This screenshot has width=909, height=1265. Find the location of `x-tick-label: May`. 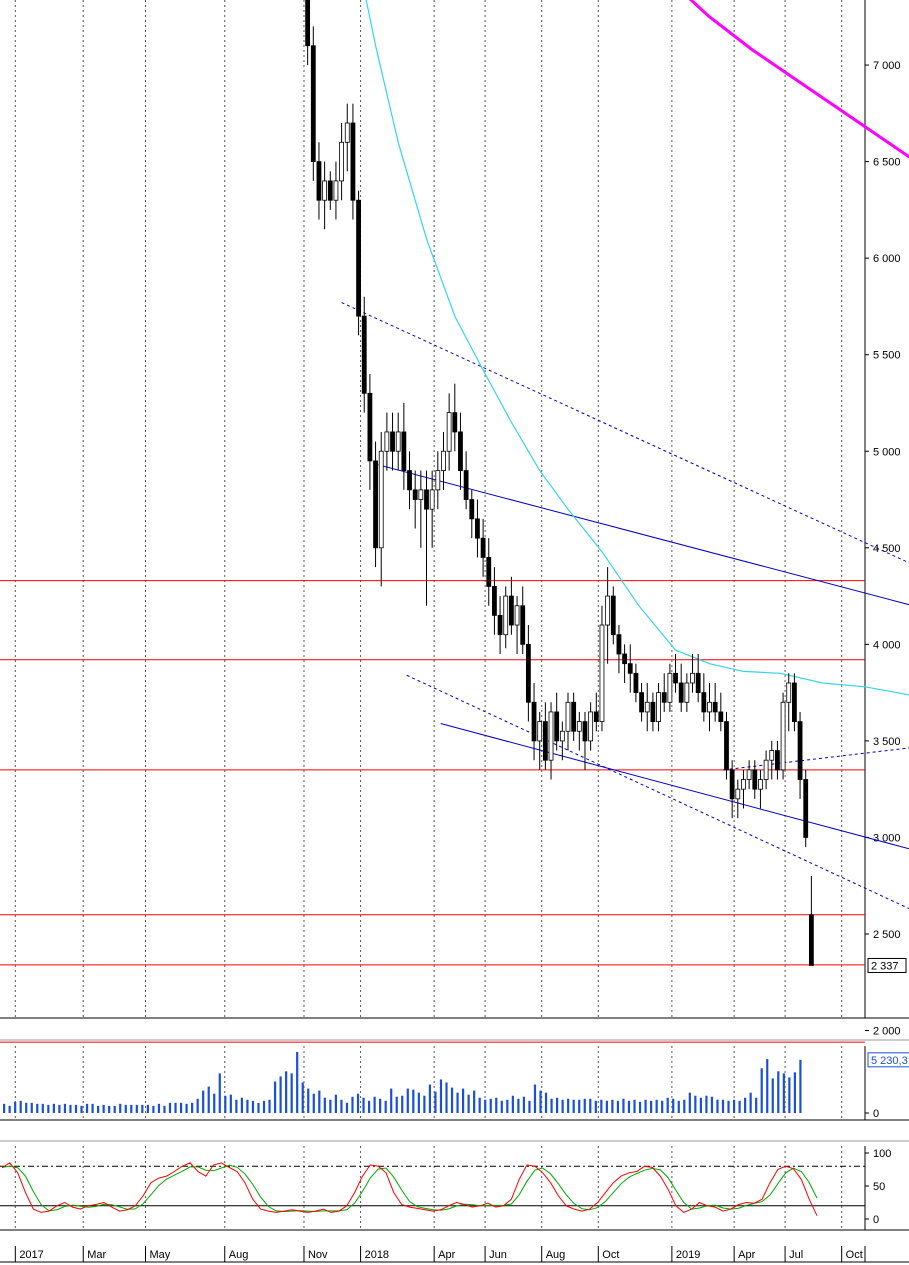

x-tick-label: May is located at coordinates (160, 1255).